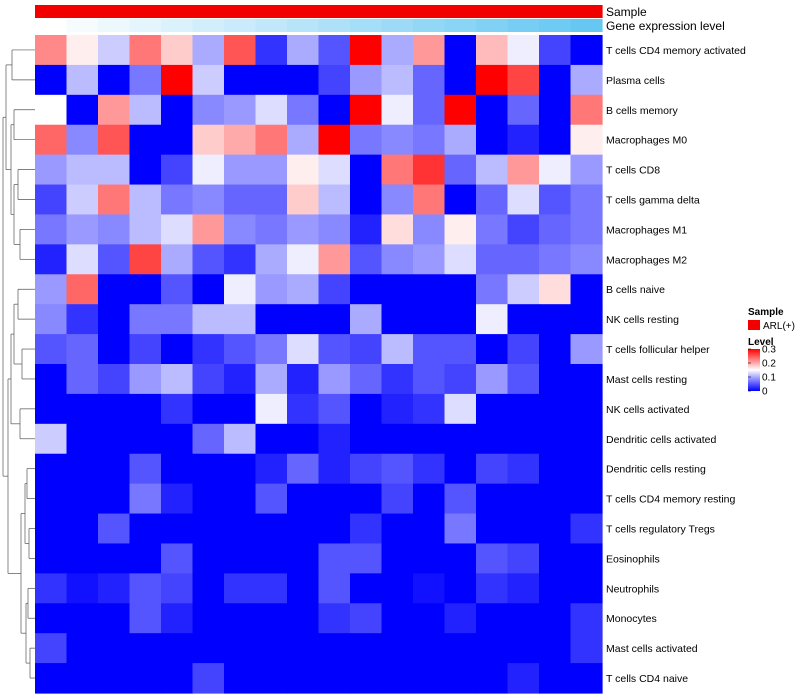 The height and width of the screenshot is (700, 800). I want to click on row-label: Neutrophils, so click(632, 589).